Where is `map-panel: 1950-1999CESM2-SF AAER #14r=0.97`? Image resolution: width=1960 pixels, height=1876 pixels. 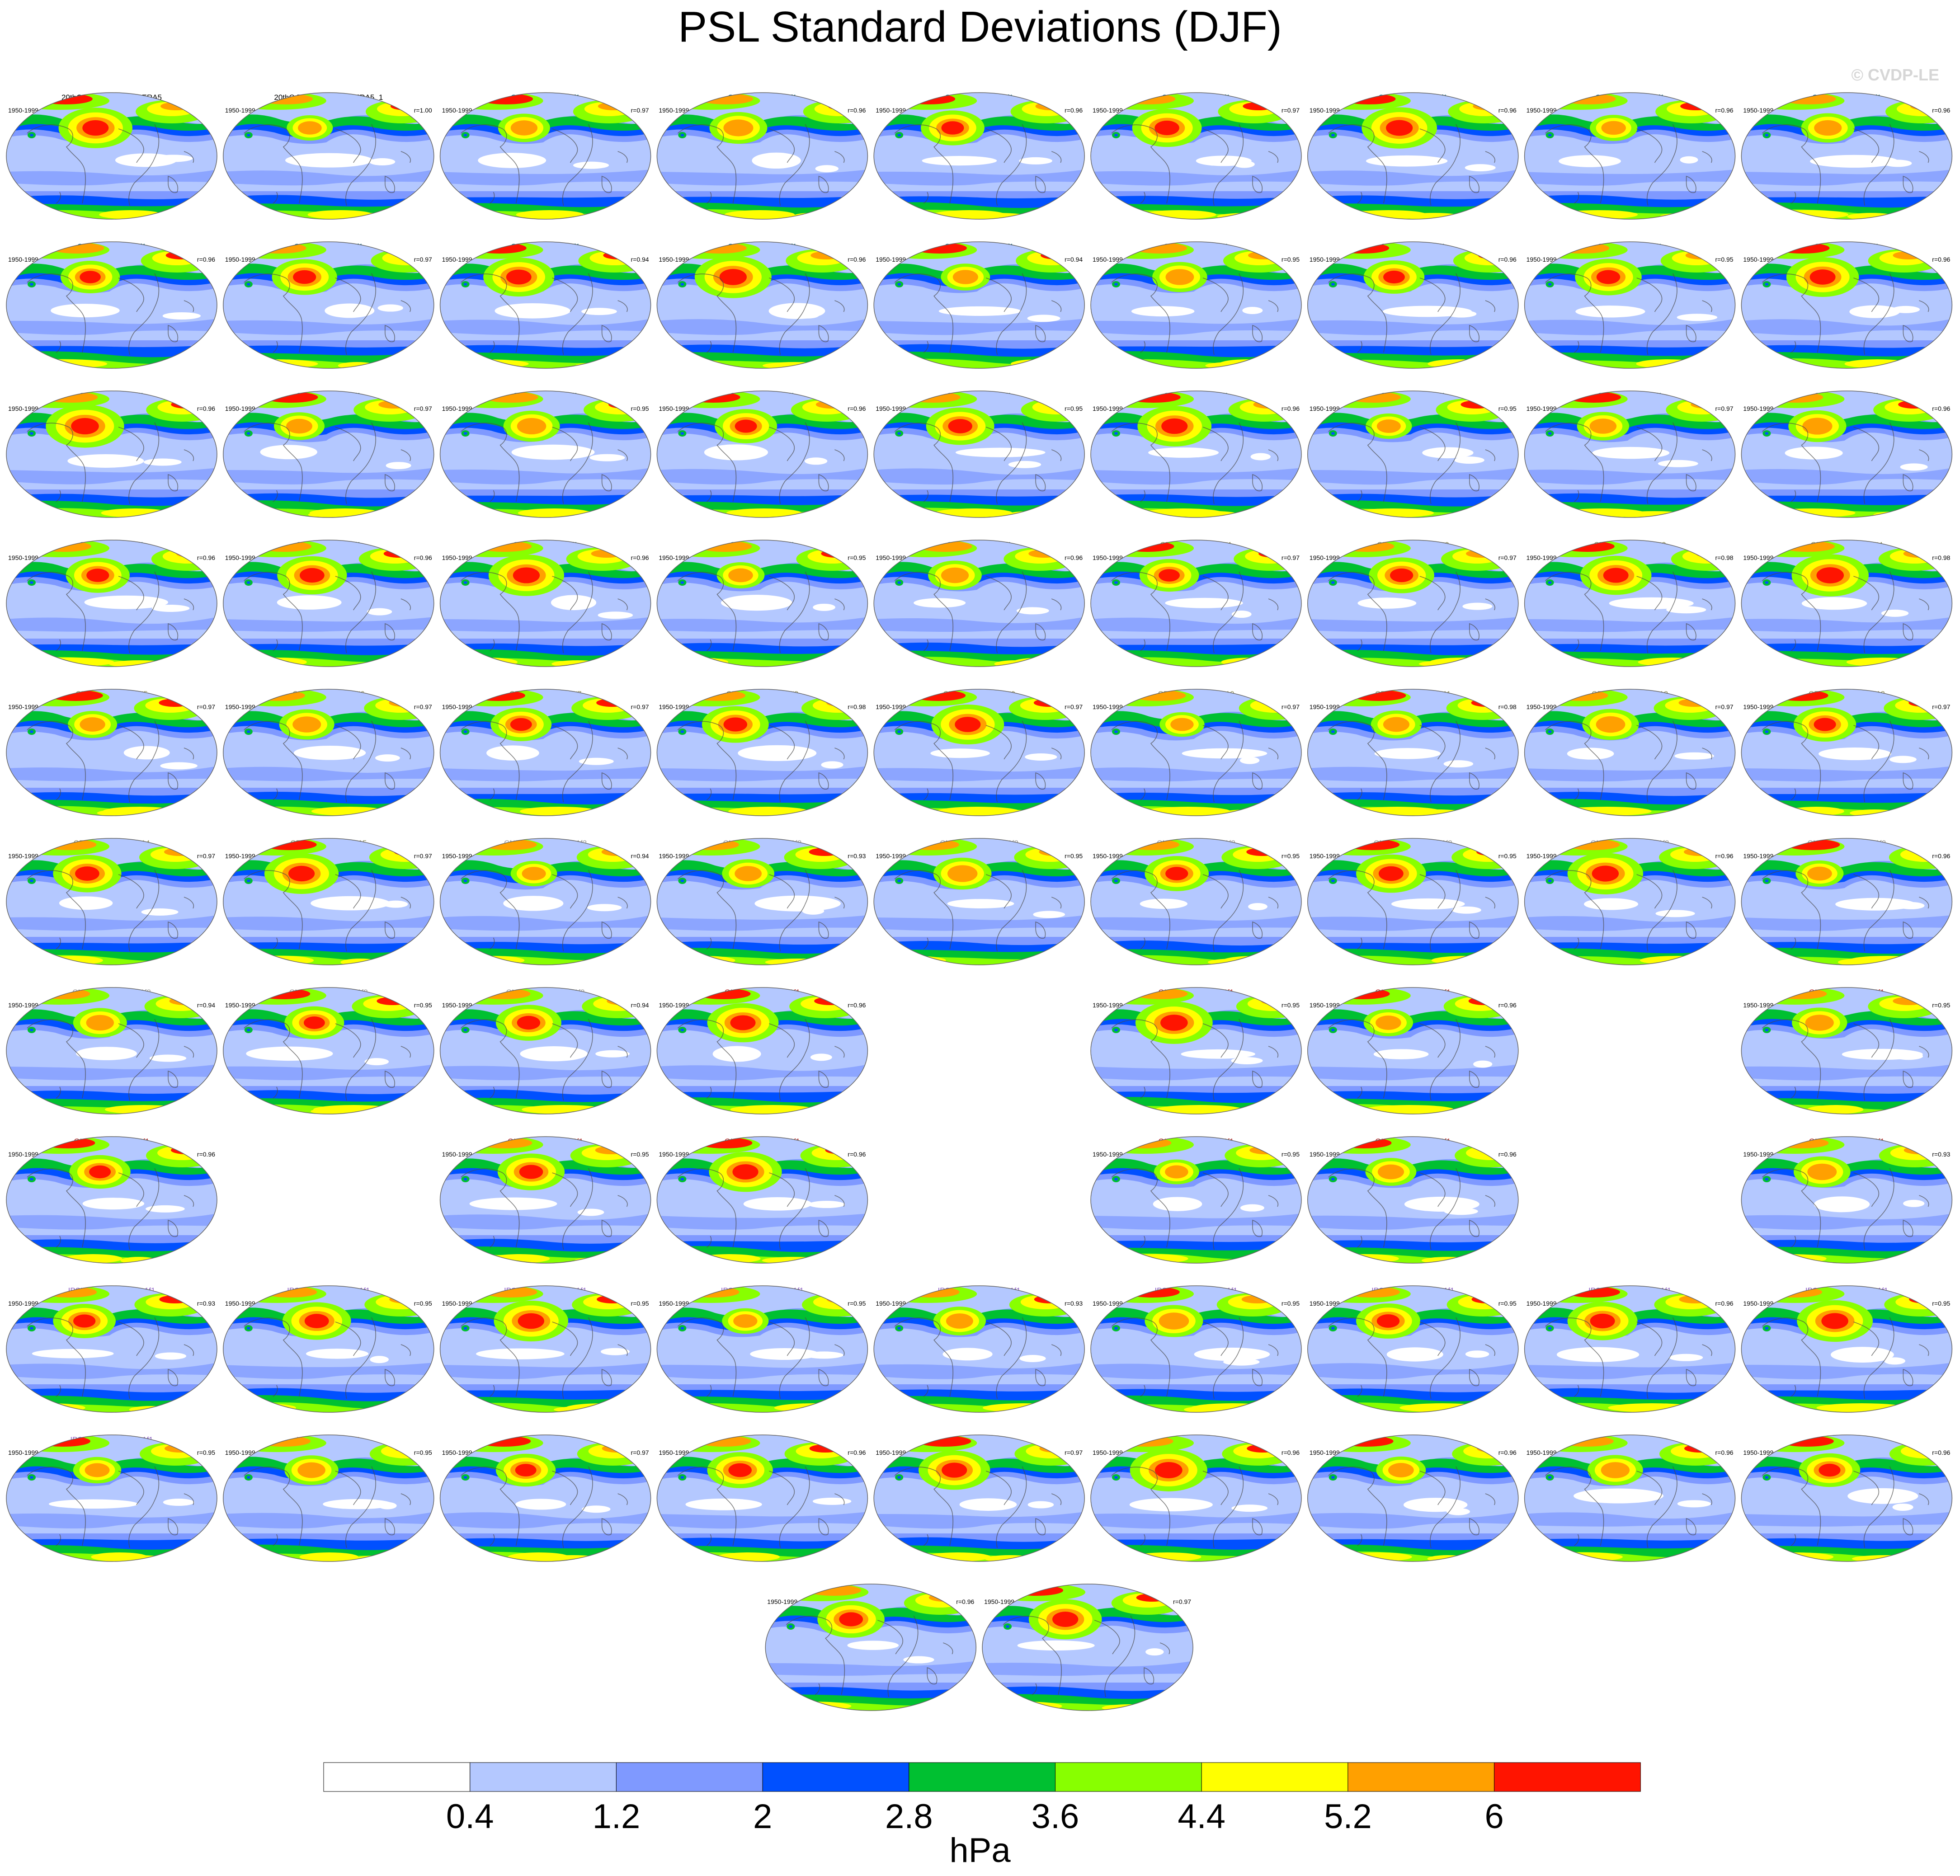 map-panel: 1950-1999CESM2-SF AAER #14r=0.97 is located at coordinates (111, 901).